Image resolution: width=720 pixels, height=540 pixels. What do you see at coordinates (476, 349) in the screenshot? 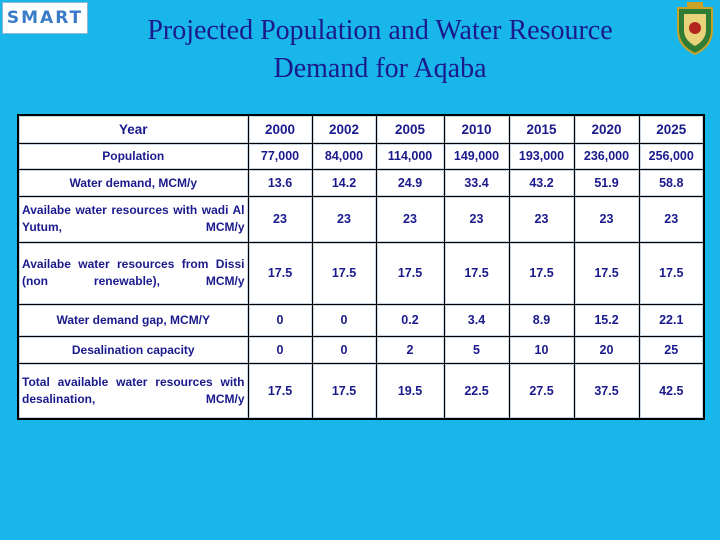
I see `table-cell: 5` at bounding box center [476, 349].